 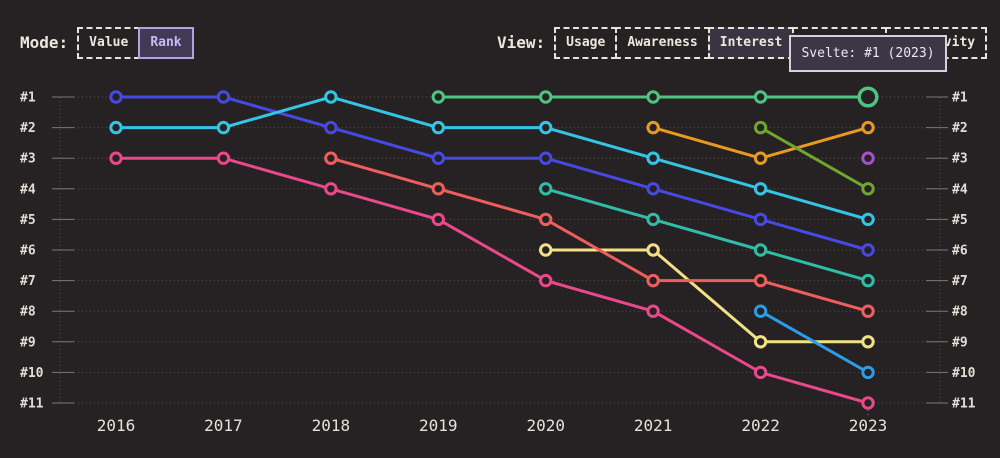 What do you see at coordinates (223, 425) in the screenshot?
I see `year-label: 2017` at bounding box center [223, 425].